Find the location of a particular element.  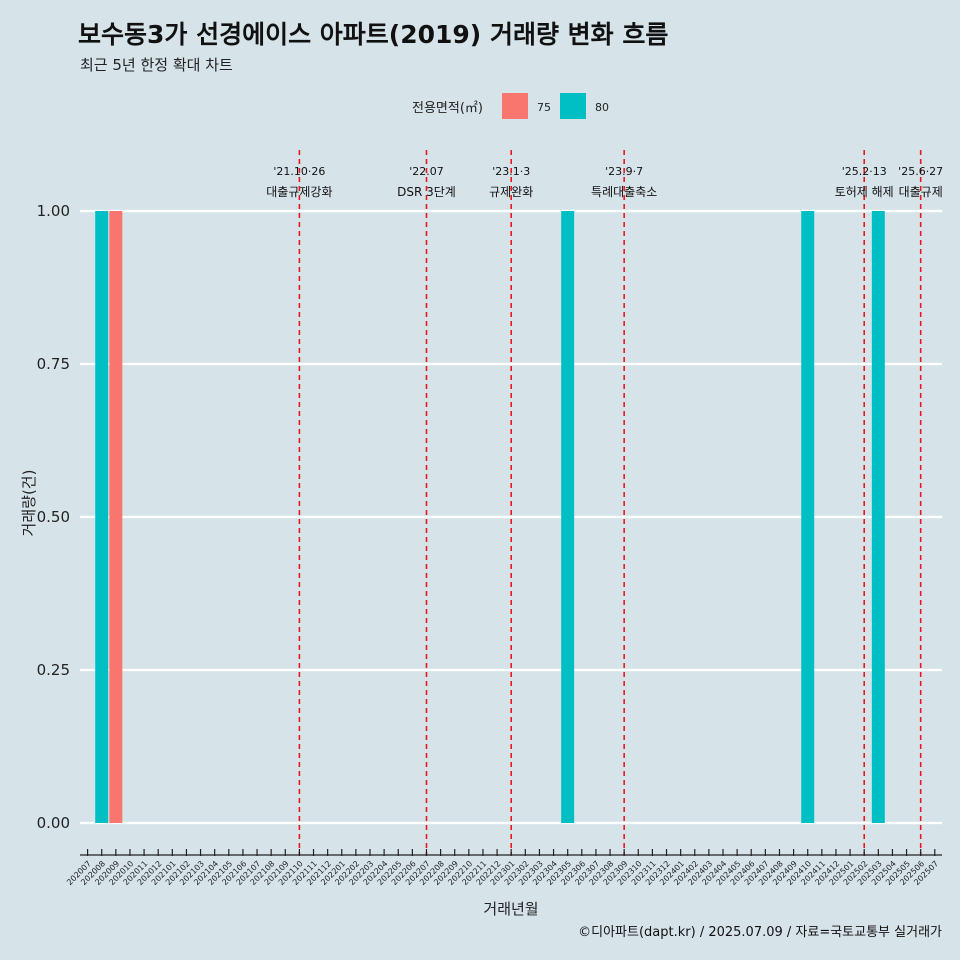

event-date: '21.10·26 is located at coordinates (299, 171).